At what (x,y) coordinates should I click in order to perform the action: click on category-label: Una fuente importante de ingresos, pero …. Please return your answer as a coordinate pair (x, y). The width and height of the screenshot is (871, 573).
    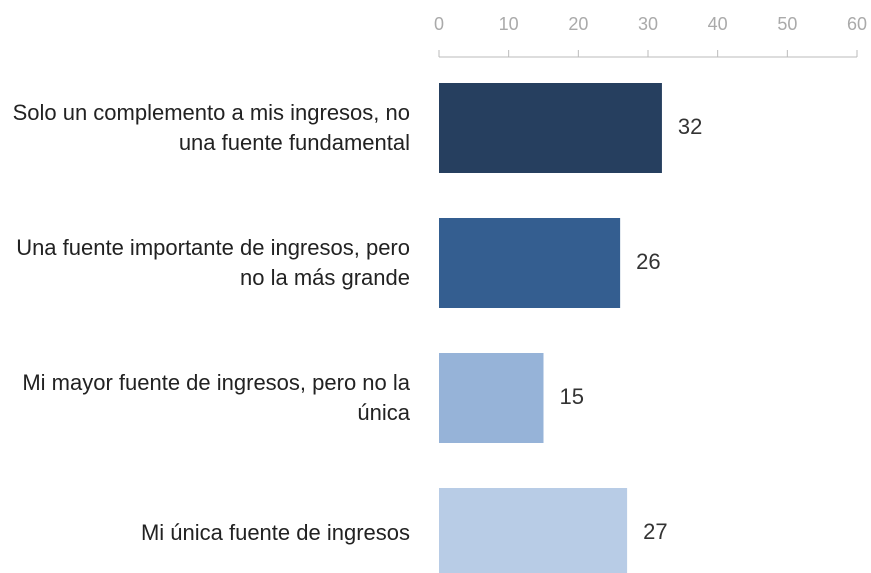
    Looking at the image, I should click on (213, 262).